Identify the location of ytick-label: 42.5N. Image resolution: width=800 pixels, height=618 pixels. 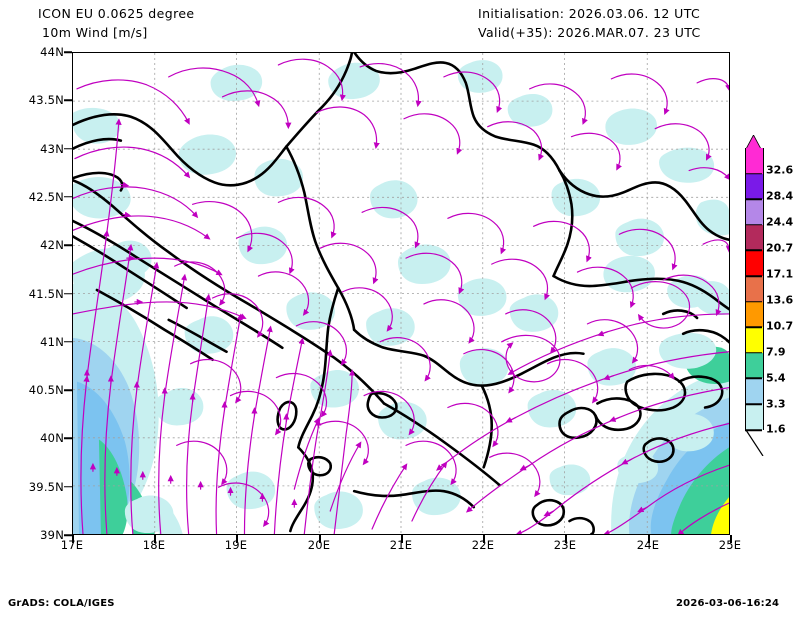
(46, 196).